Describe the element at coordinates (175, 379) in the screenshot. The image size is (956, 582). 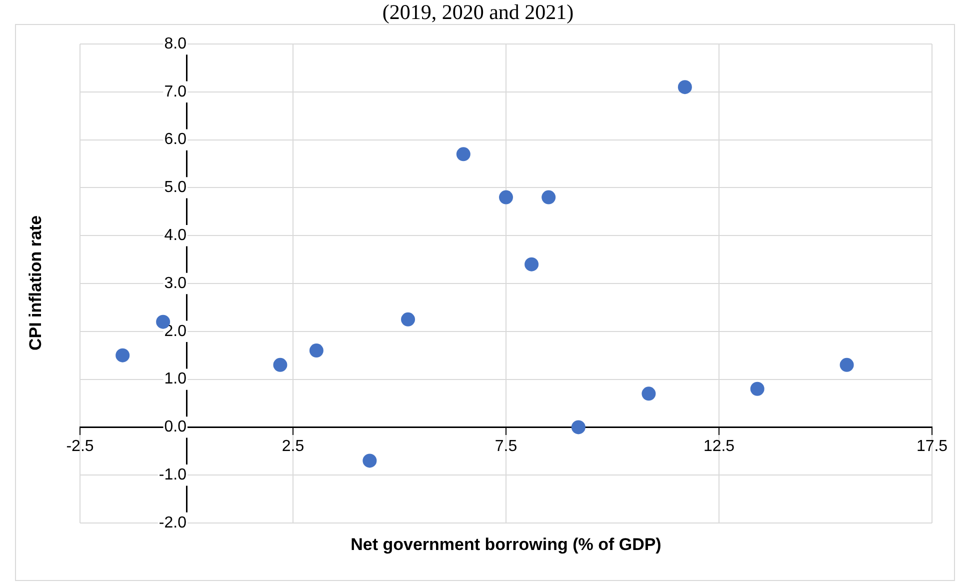
I see `y-tick-label: 1.0` at that location.